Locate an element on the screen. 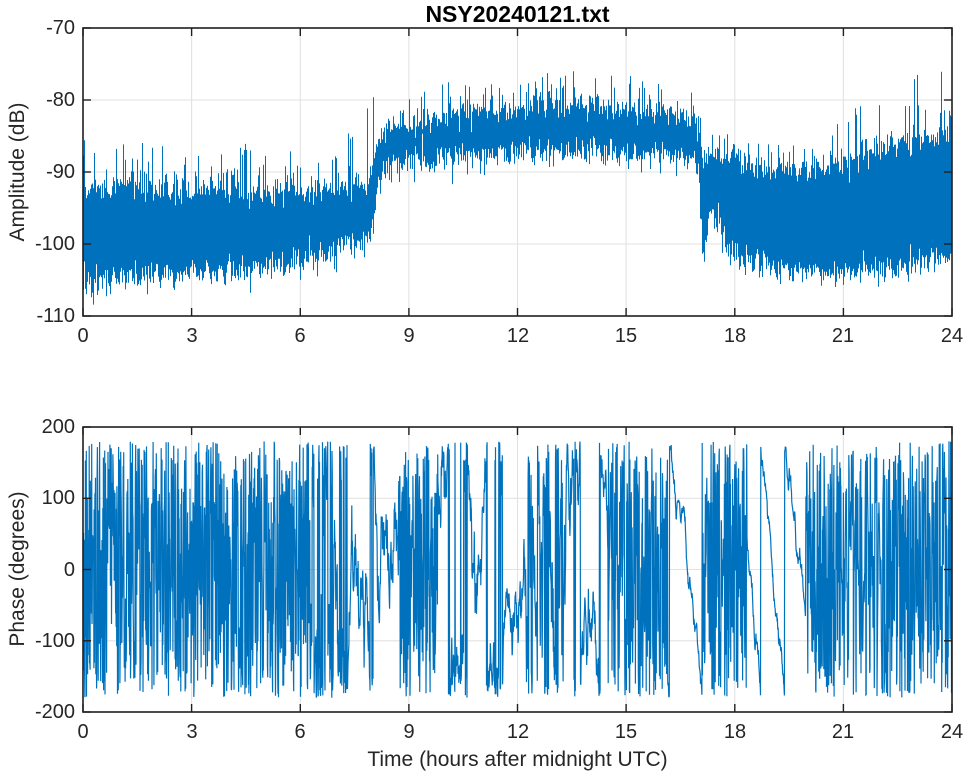 Image resolution: width=964 pixels, height=778 pixels. time-xlabel: Time (hours after midnight UTC) is located at coordinates (517, 759).